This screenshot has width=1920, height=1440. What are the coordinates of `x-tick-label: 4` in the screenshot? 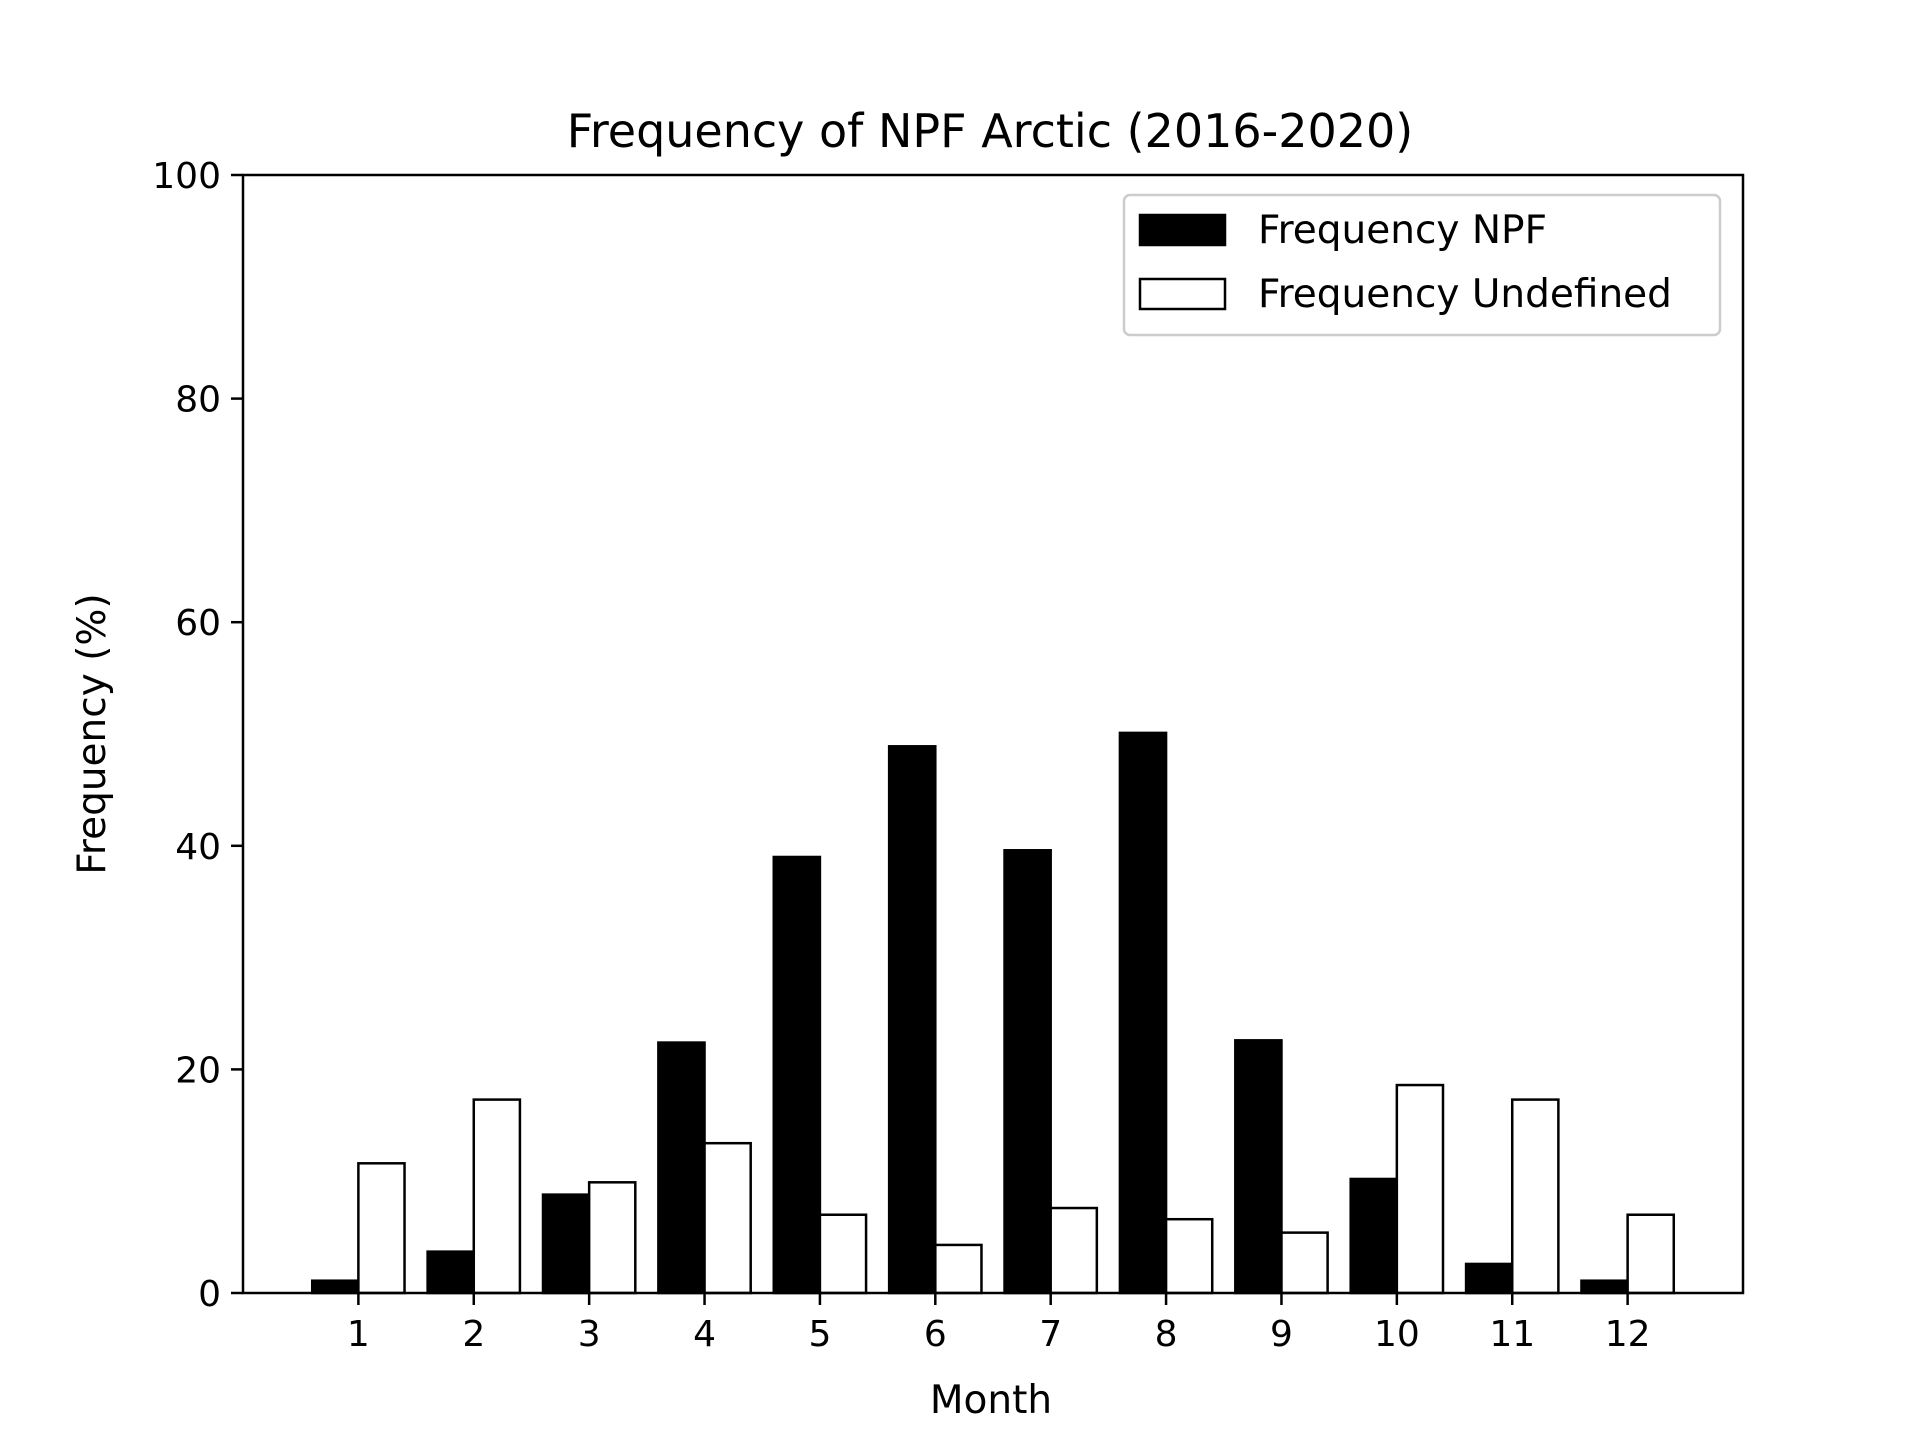 It's located at (704, 1334).